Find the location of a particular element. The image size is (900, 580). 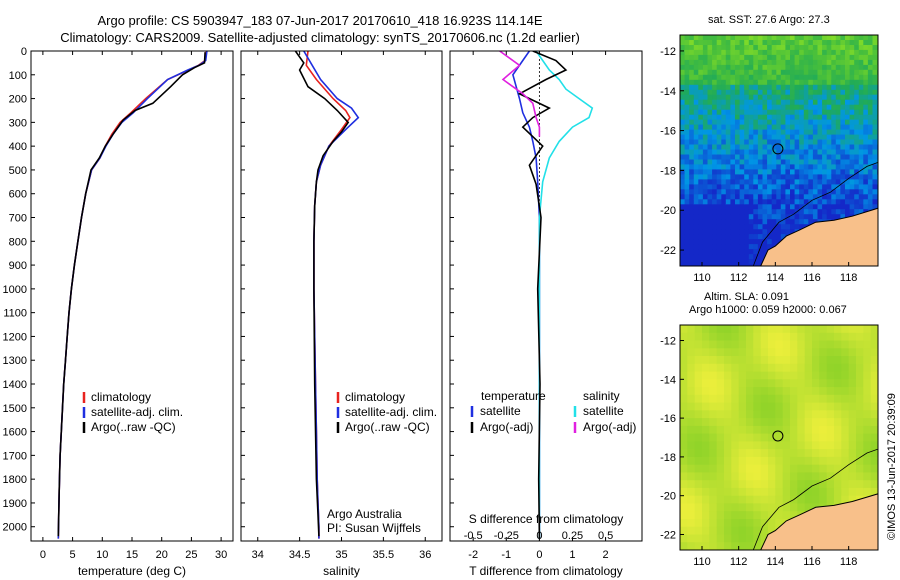

x-tick-label: 30 is located at coordinates (221, 555).